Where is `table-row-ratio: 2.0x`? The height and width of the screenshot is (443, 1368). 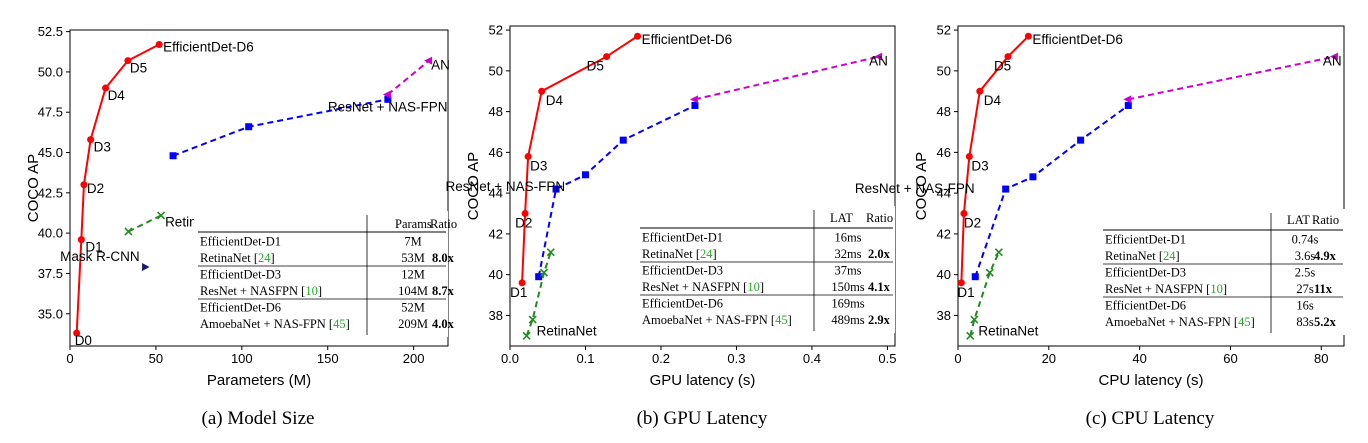 table-row-ratio: 2.0x is located at coordinates (879, 254).